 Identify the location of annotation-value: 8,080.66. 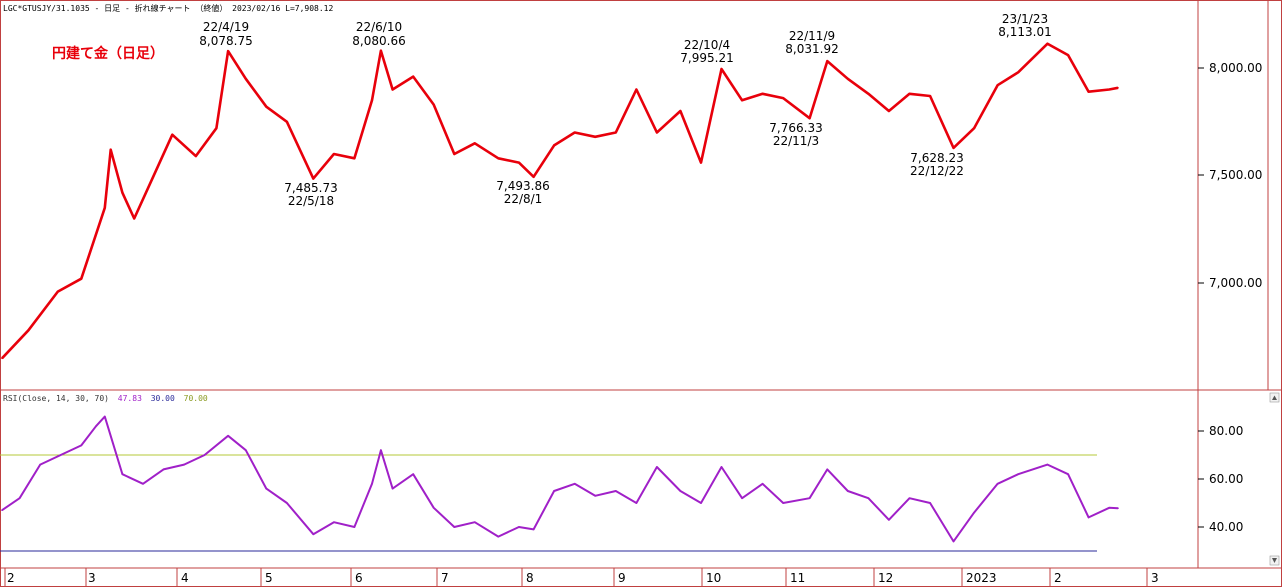
(378, 41).